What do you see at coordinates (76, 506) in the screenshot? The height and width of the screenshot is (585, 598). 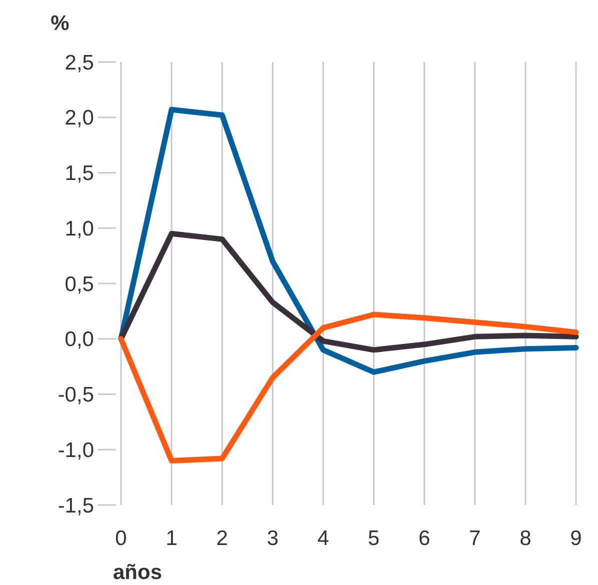 I see `y-tick-label: -1,5` at bounding box center [76, 506].